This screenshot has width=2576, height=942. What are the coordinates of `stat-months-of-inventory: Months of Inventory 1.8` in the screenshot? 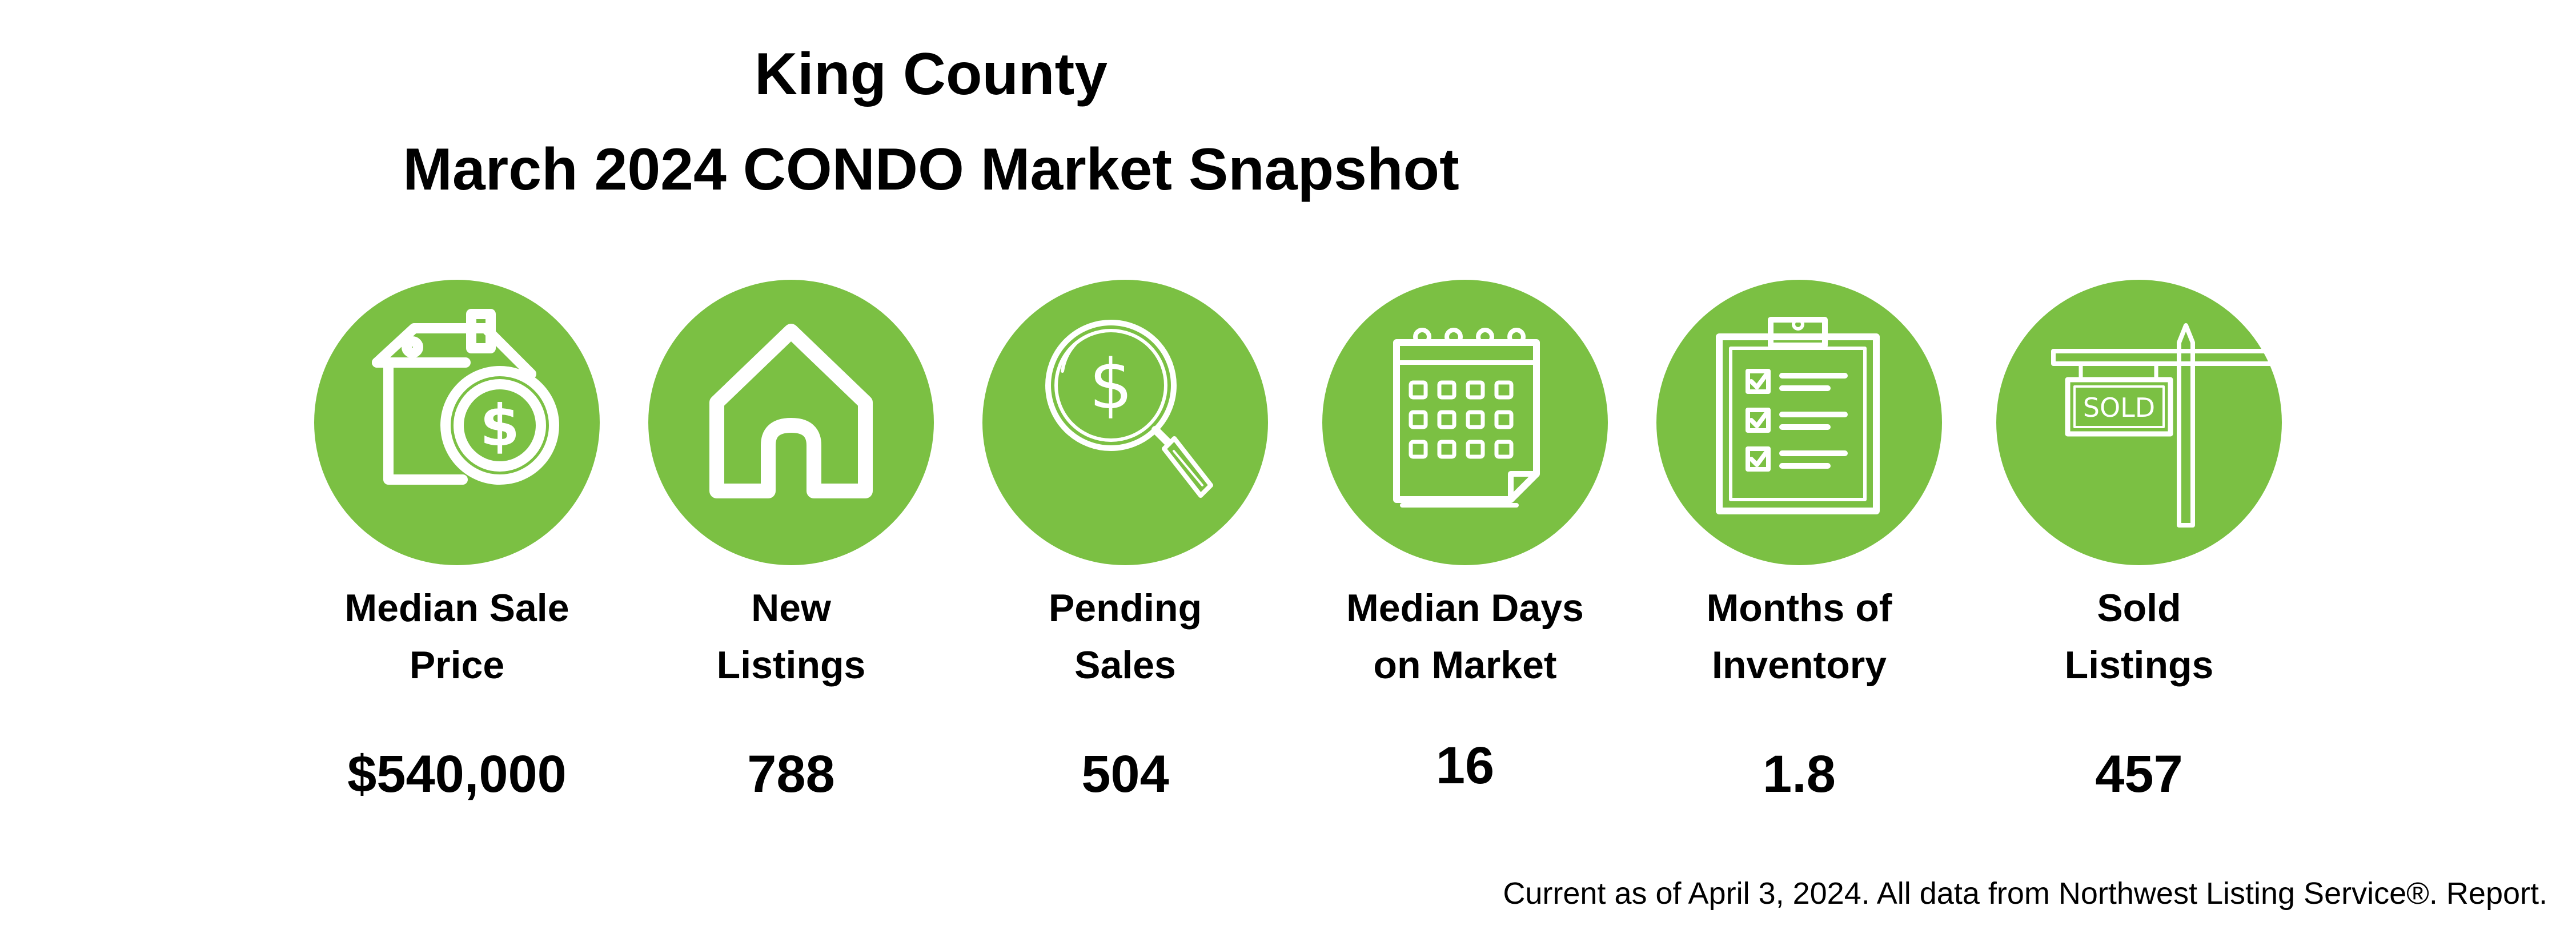 It's located at (1799, 414).